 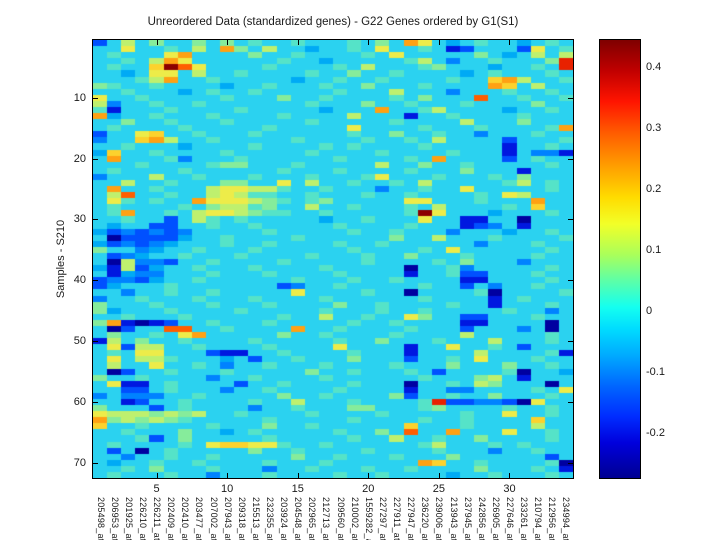 What do you see at coordinates (79, 158) in the screenshot?
I see `y-tick-label: 20` at bounding box center [79, 158].